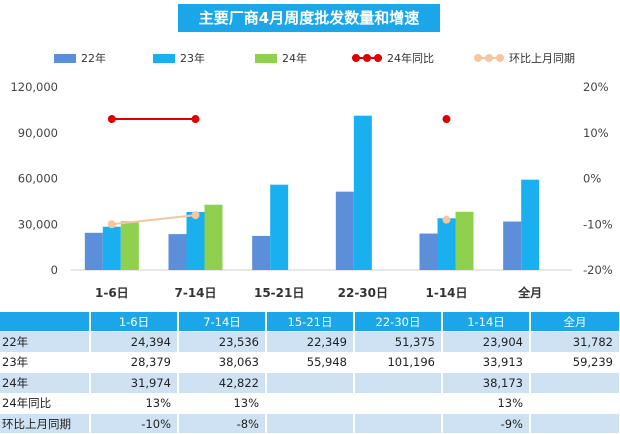 The width and height of the screenshot is (620, 434). What do you see at coordinates (486, 423) in the screenshot?
I see `table-cell: -9%` at bounding box center [486, 423].